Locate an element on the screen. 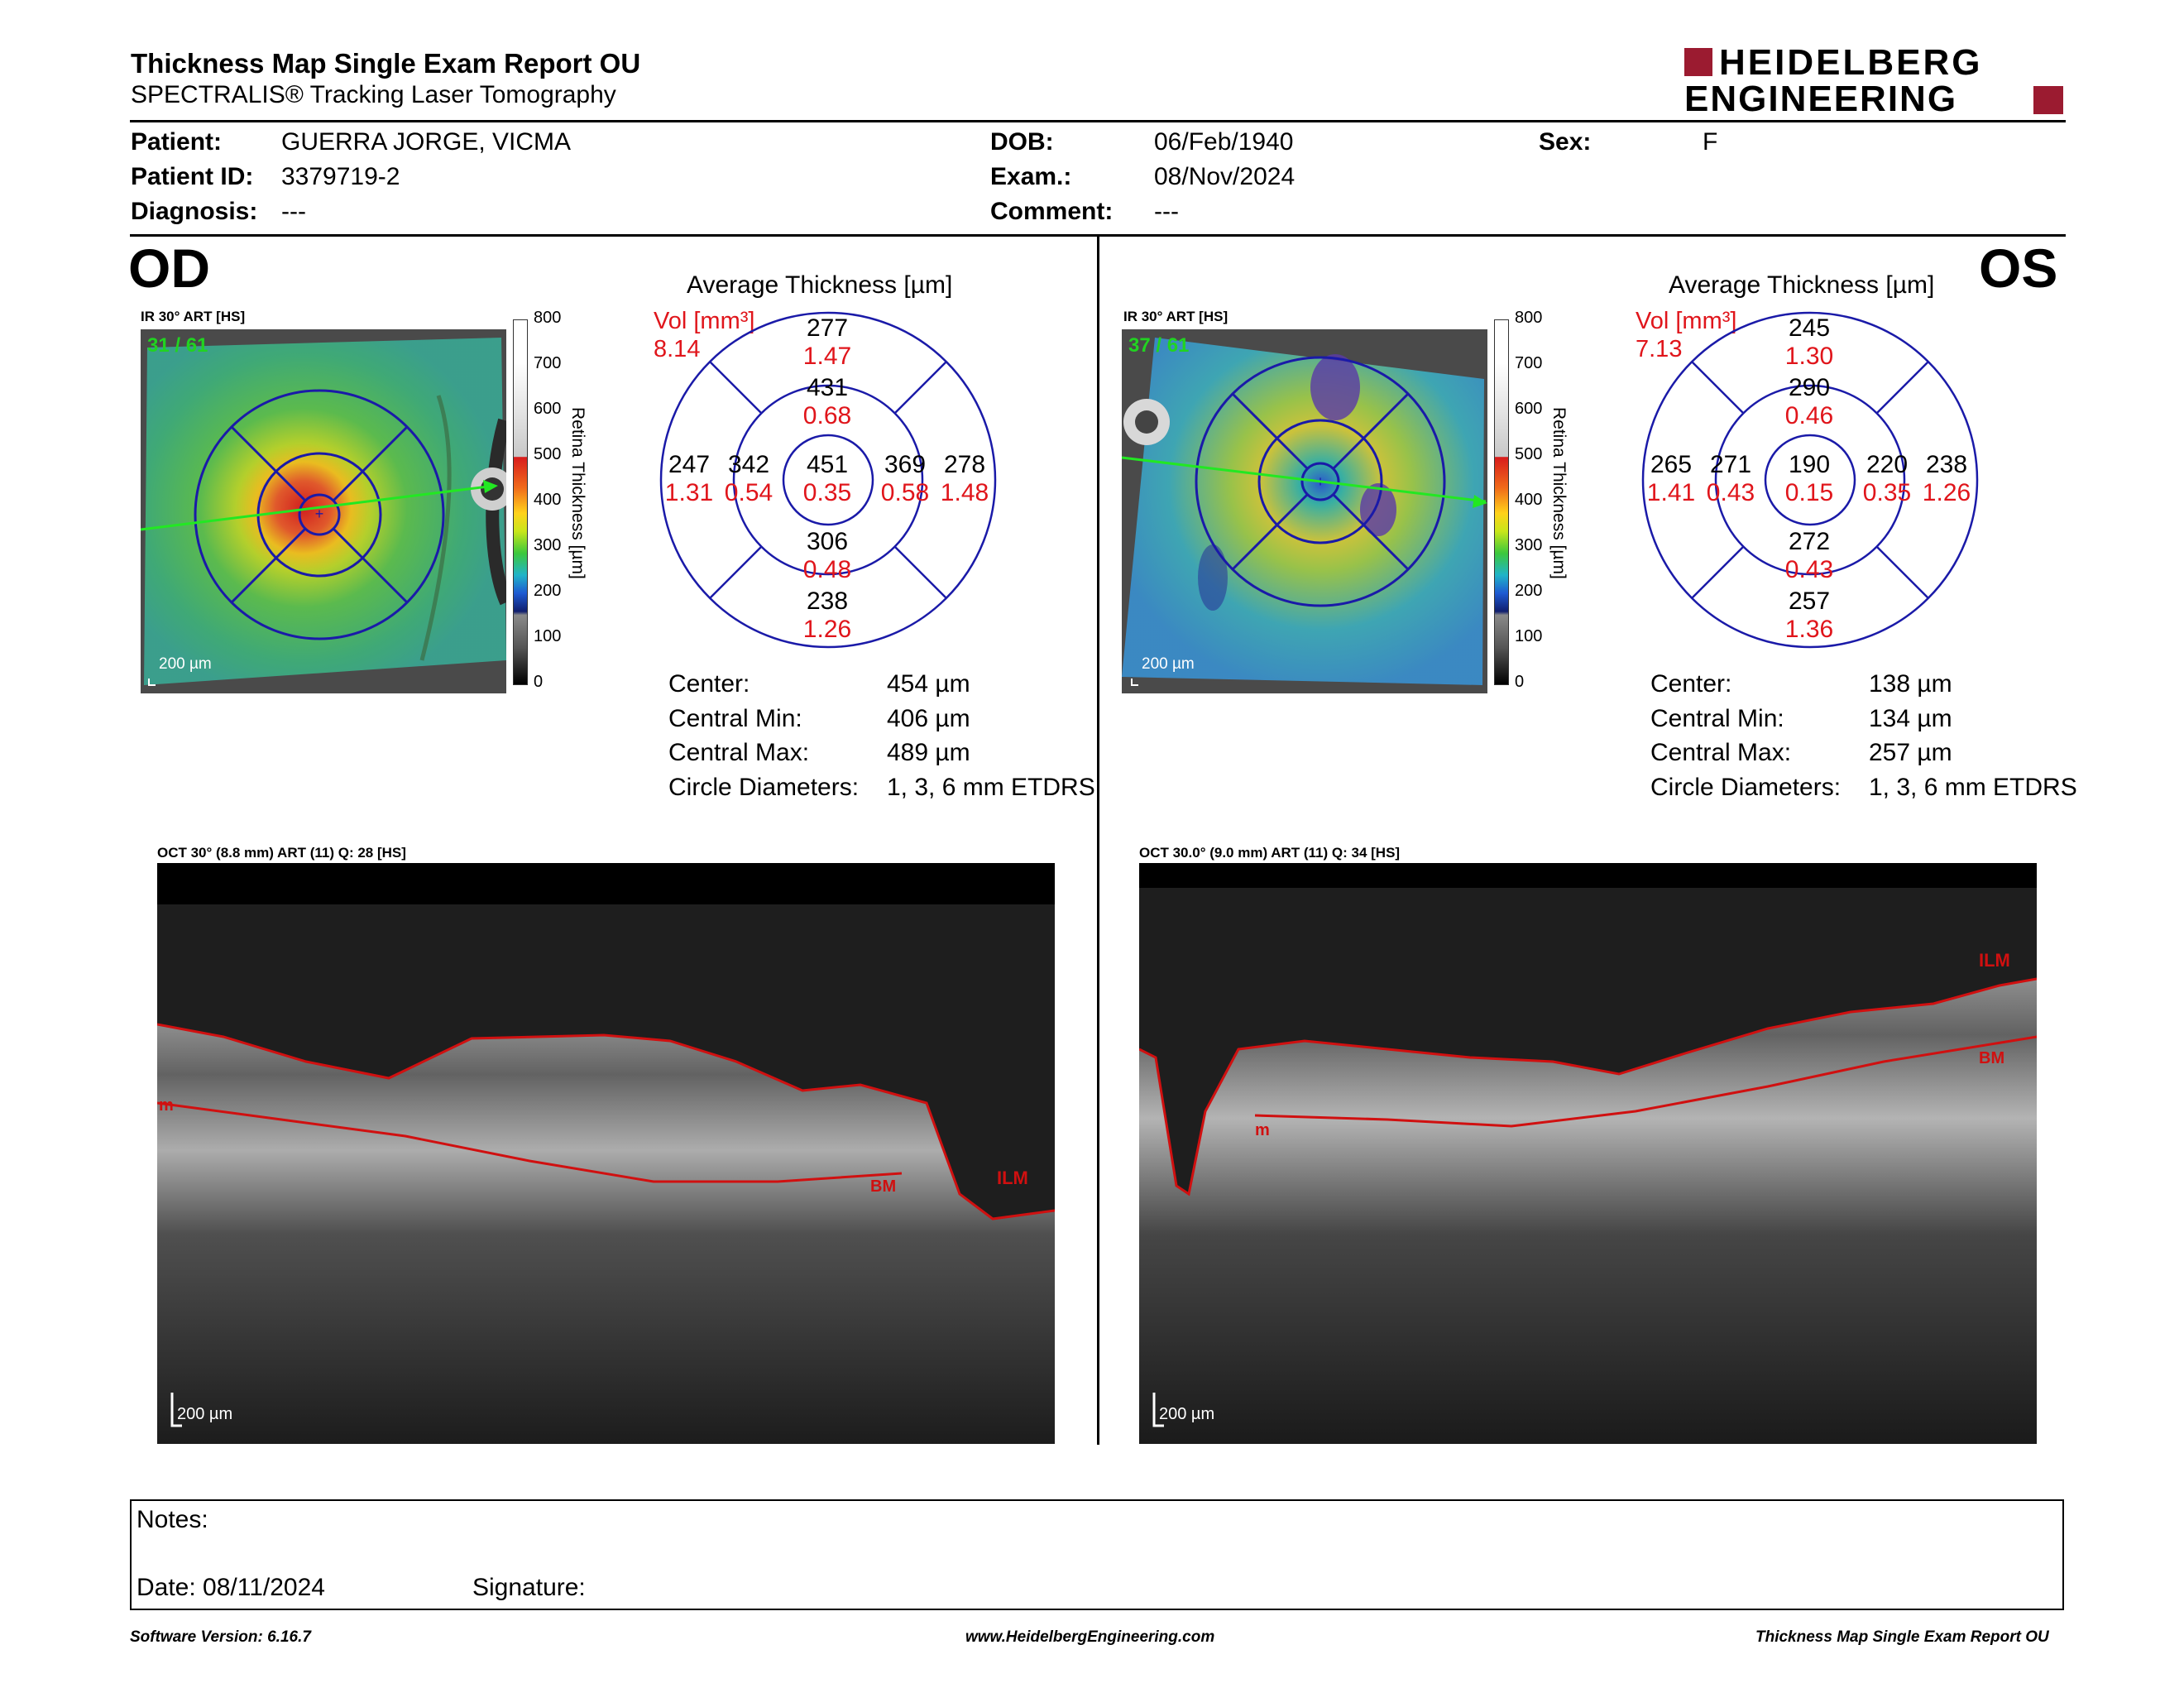 Image resolution: width=2184 pixels, height=1688 pixels. os-min-label: Central Min: is located at coordinates (1717, 718).